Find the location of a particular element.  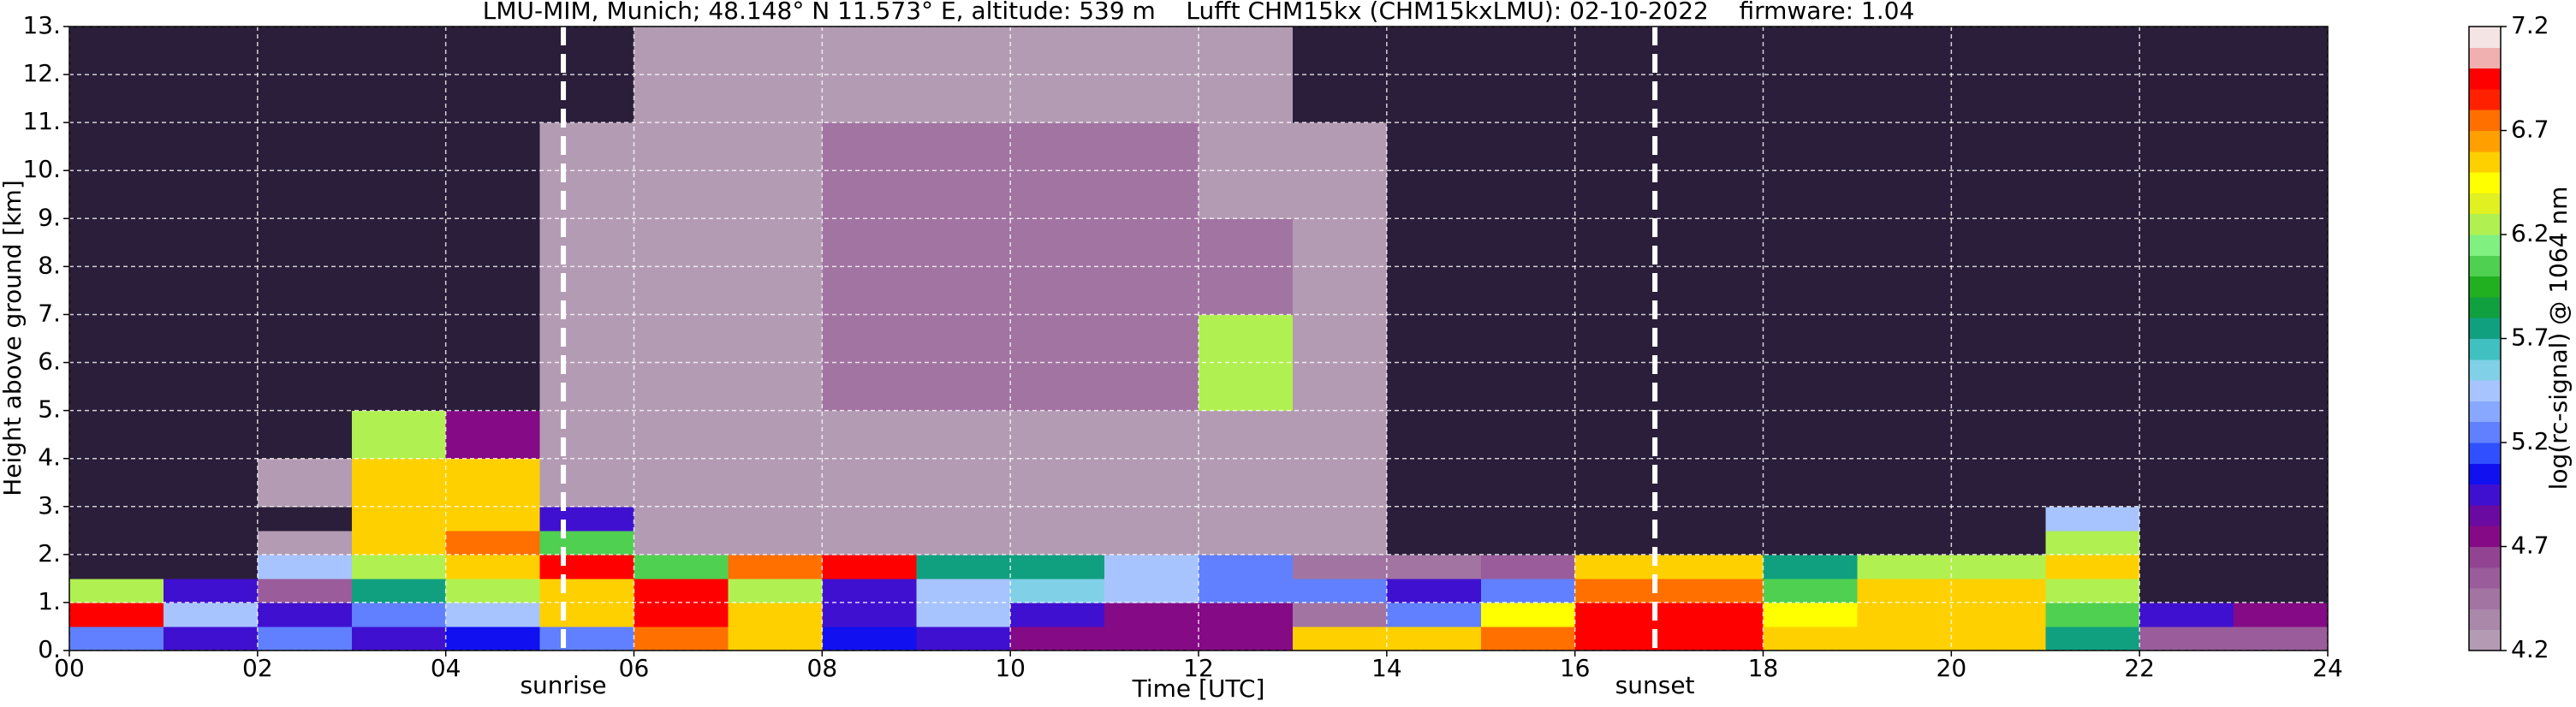

colorbar-tick-label: 4.2 is located at coordinates (2530, 649).